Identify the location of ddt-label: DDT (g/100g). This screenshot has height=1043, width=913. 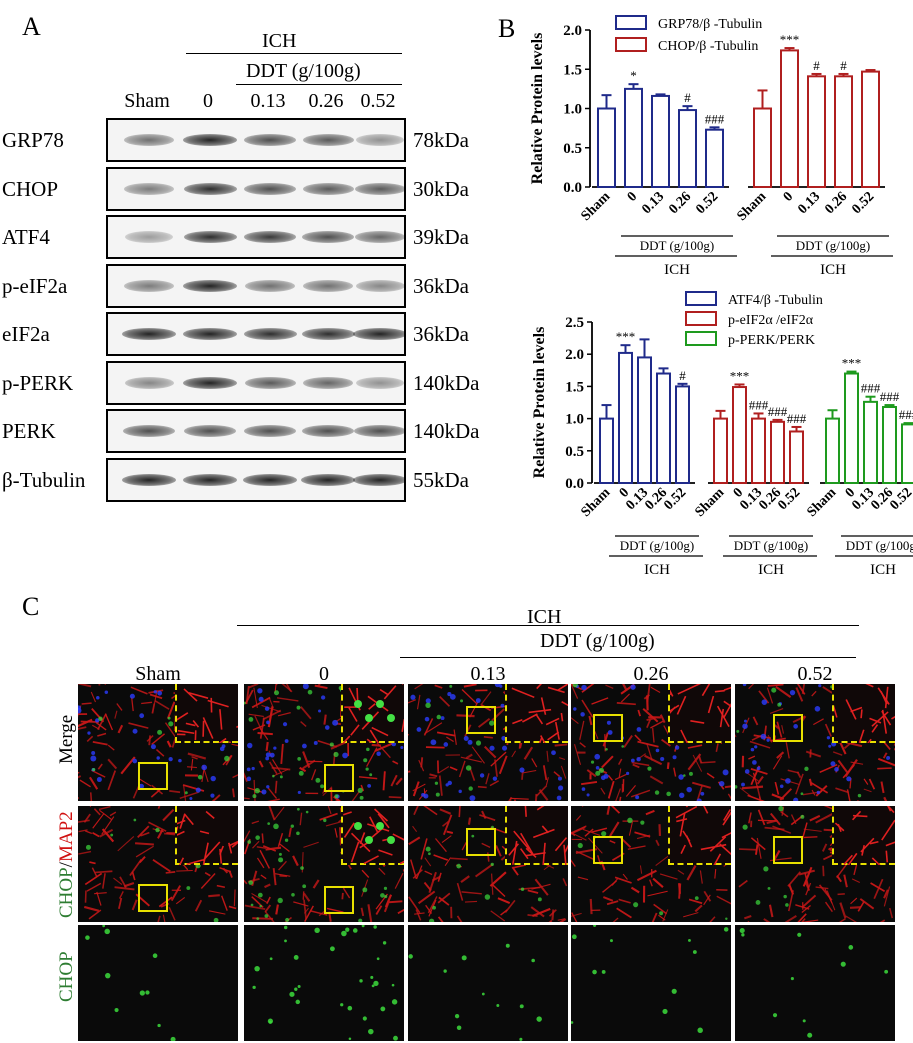
(879, 545).